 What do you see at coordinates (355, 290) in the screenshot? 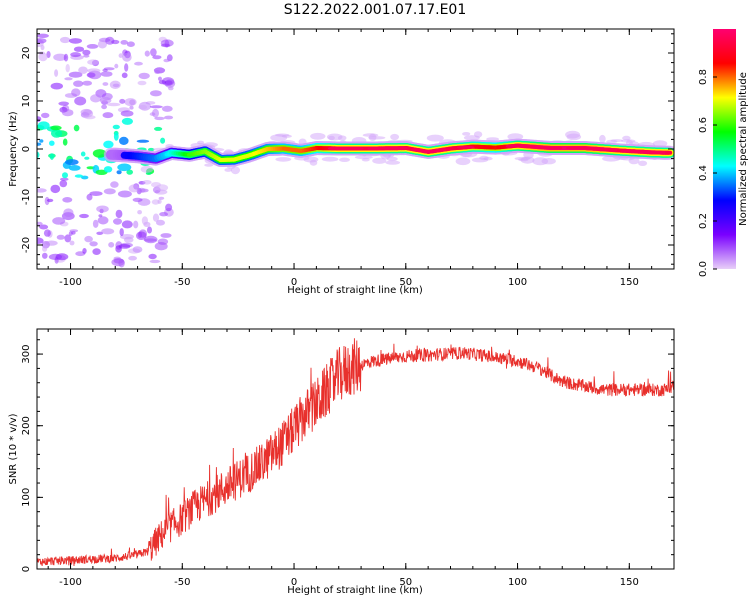
I see `spectrogram-xlabel: Height of straight line (km)` at bounding box center [355, 290].